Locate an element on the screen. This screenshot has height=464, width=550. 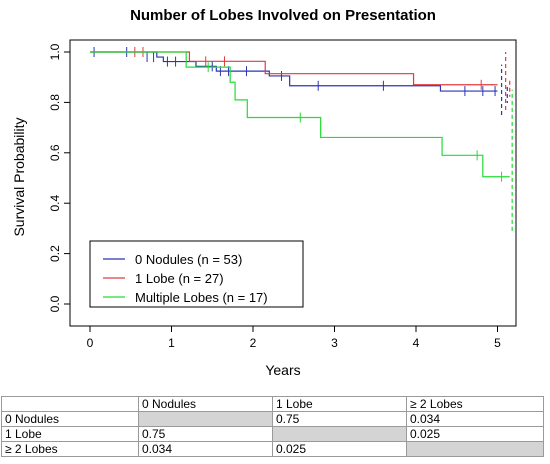
series-0-nodules-line is located at coordinates (294, 71).